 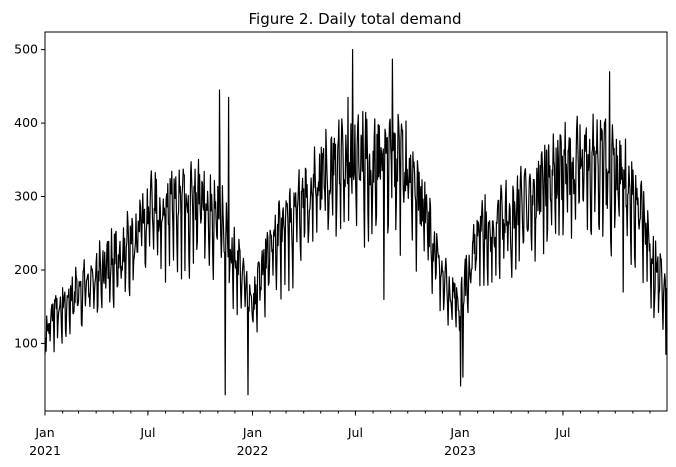 What do you see at coordinates (26, 122) in the screenshot?
I see `y-tick-label: 400` at bounding box center [26, 122].